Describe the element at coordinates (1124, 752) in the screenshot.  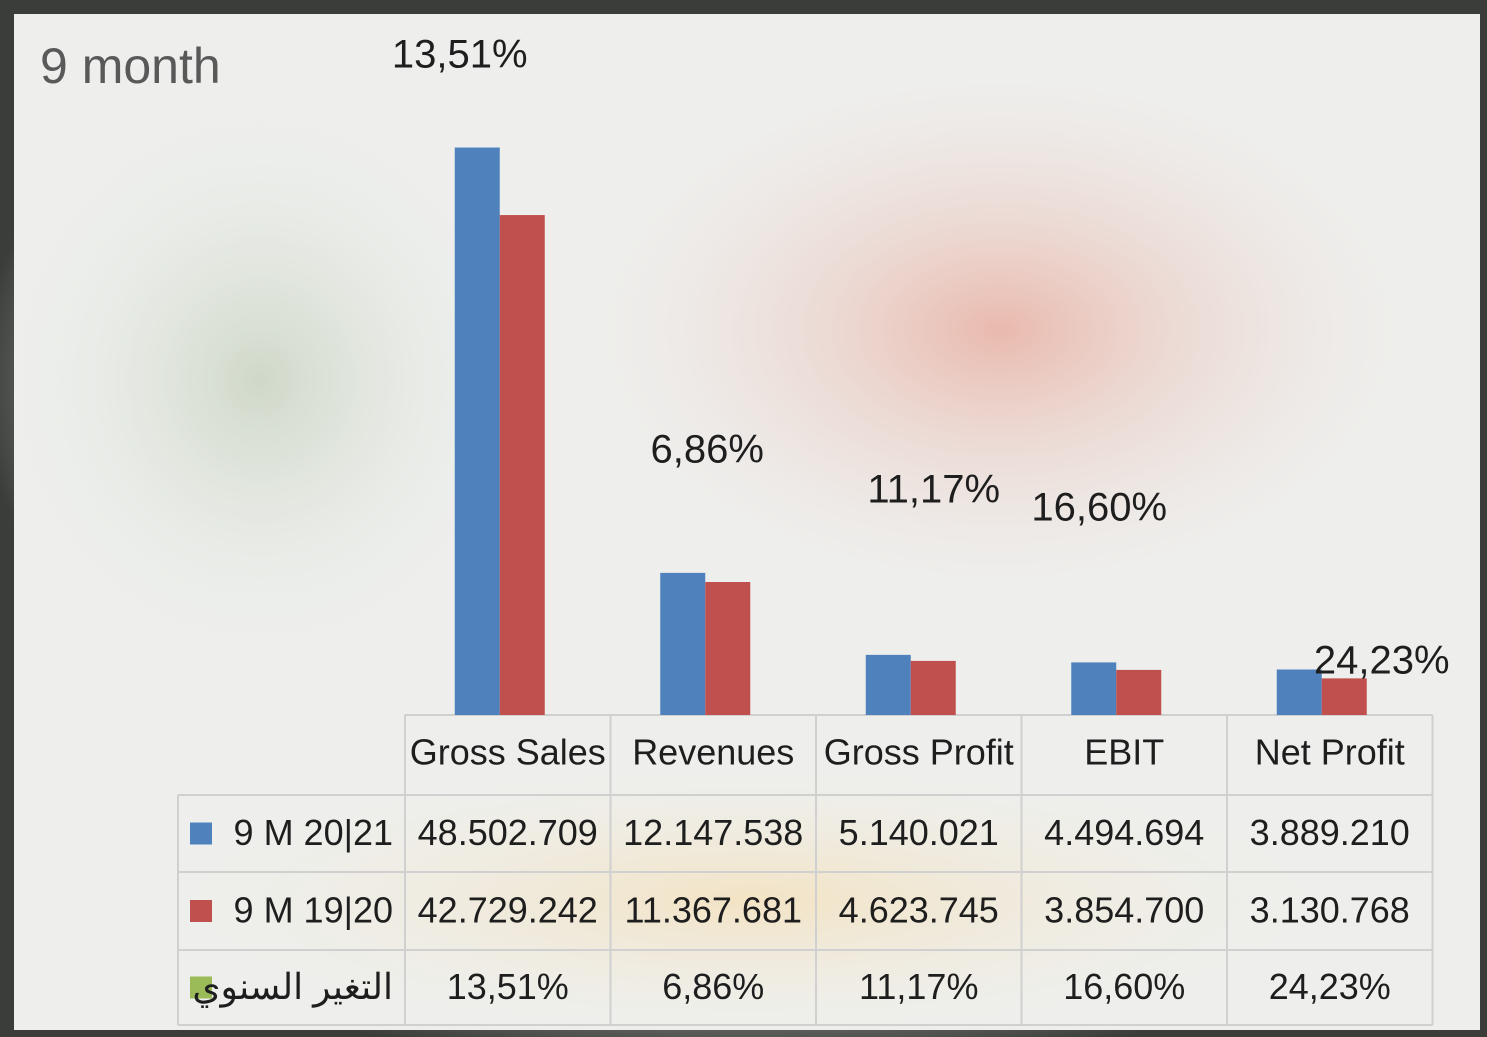
I see `x-tick-label: EBIT` at that location.